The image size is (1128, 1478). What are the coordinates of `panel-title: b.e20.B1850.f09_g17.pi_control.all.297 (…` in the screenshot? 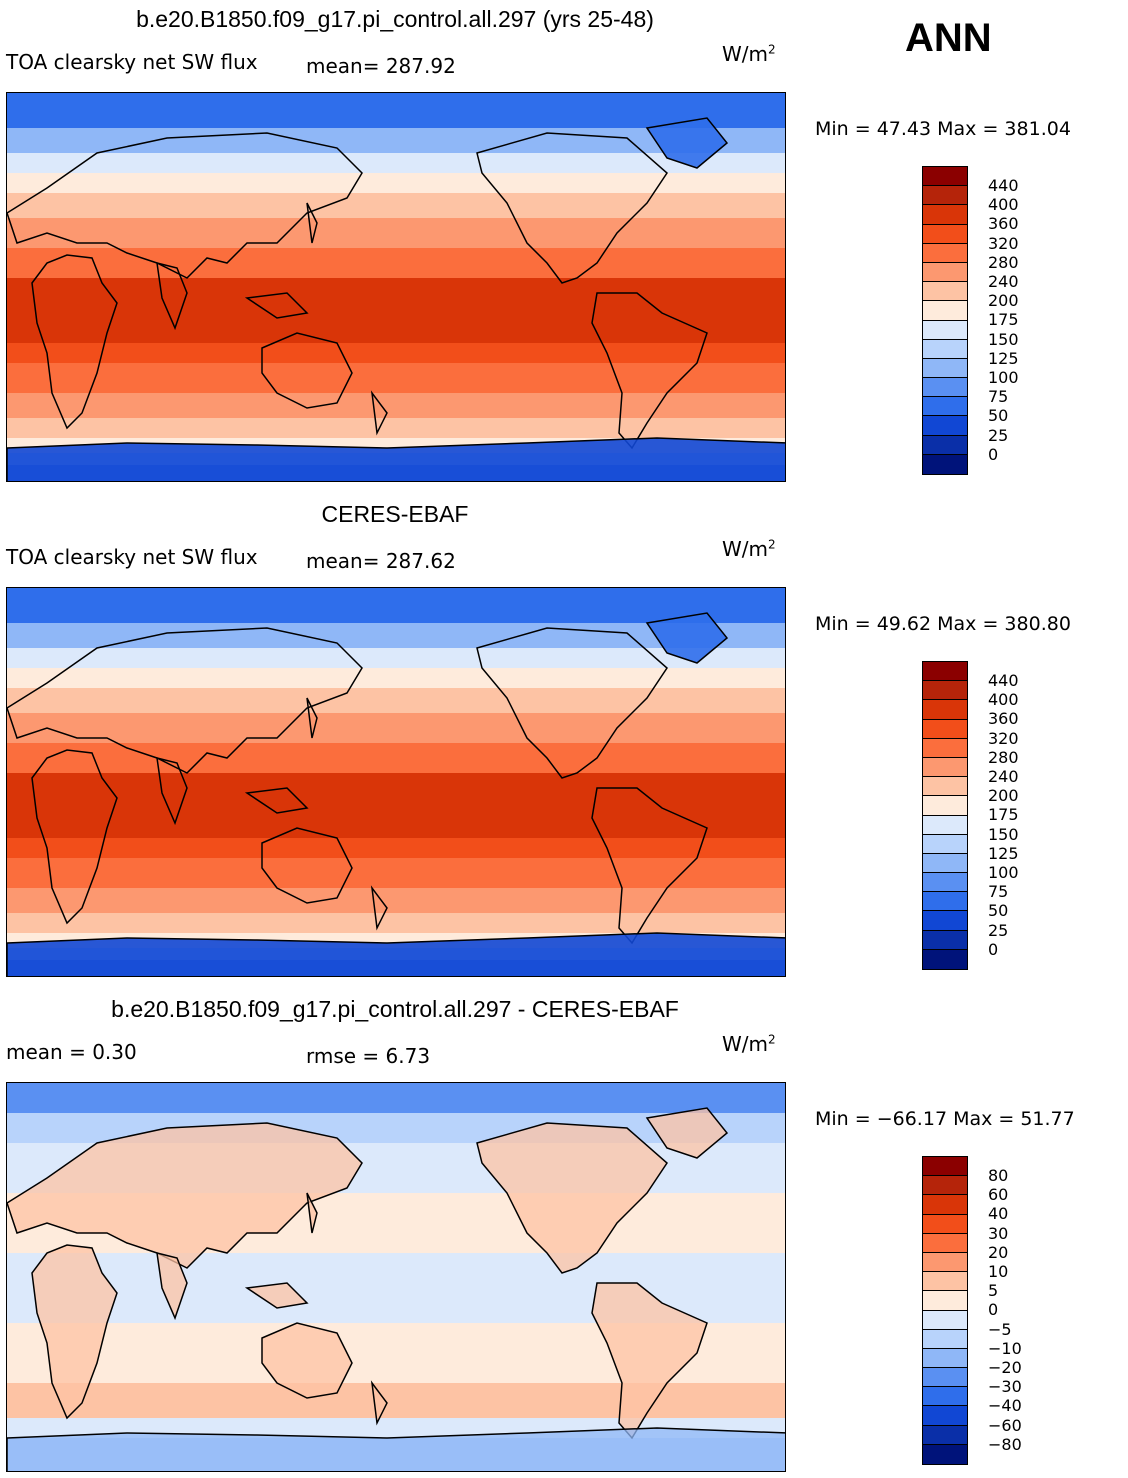 It's located at (395, 19).